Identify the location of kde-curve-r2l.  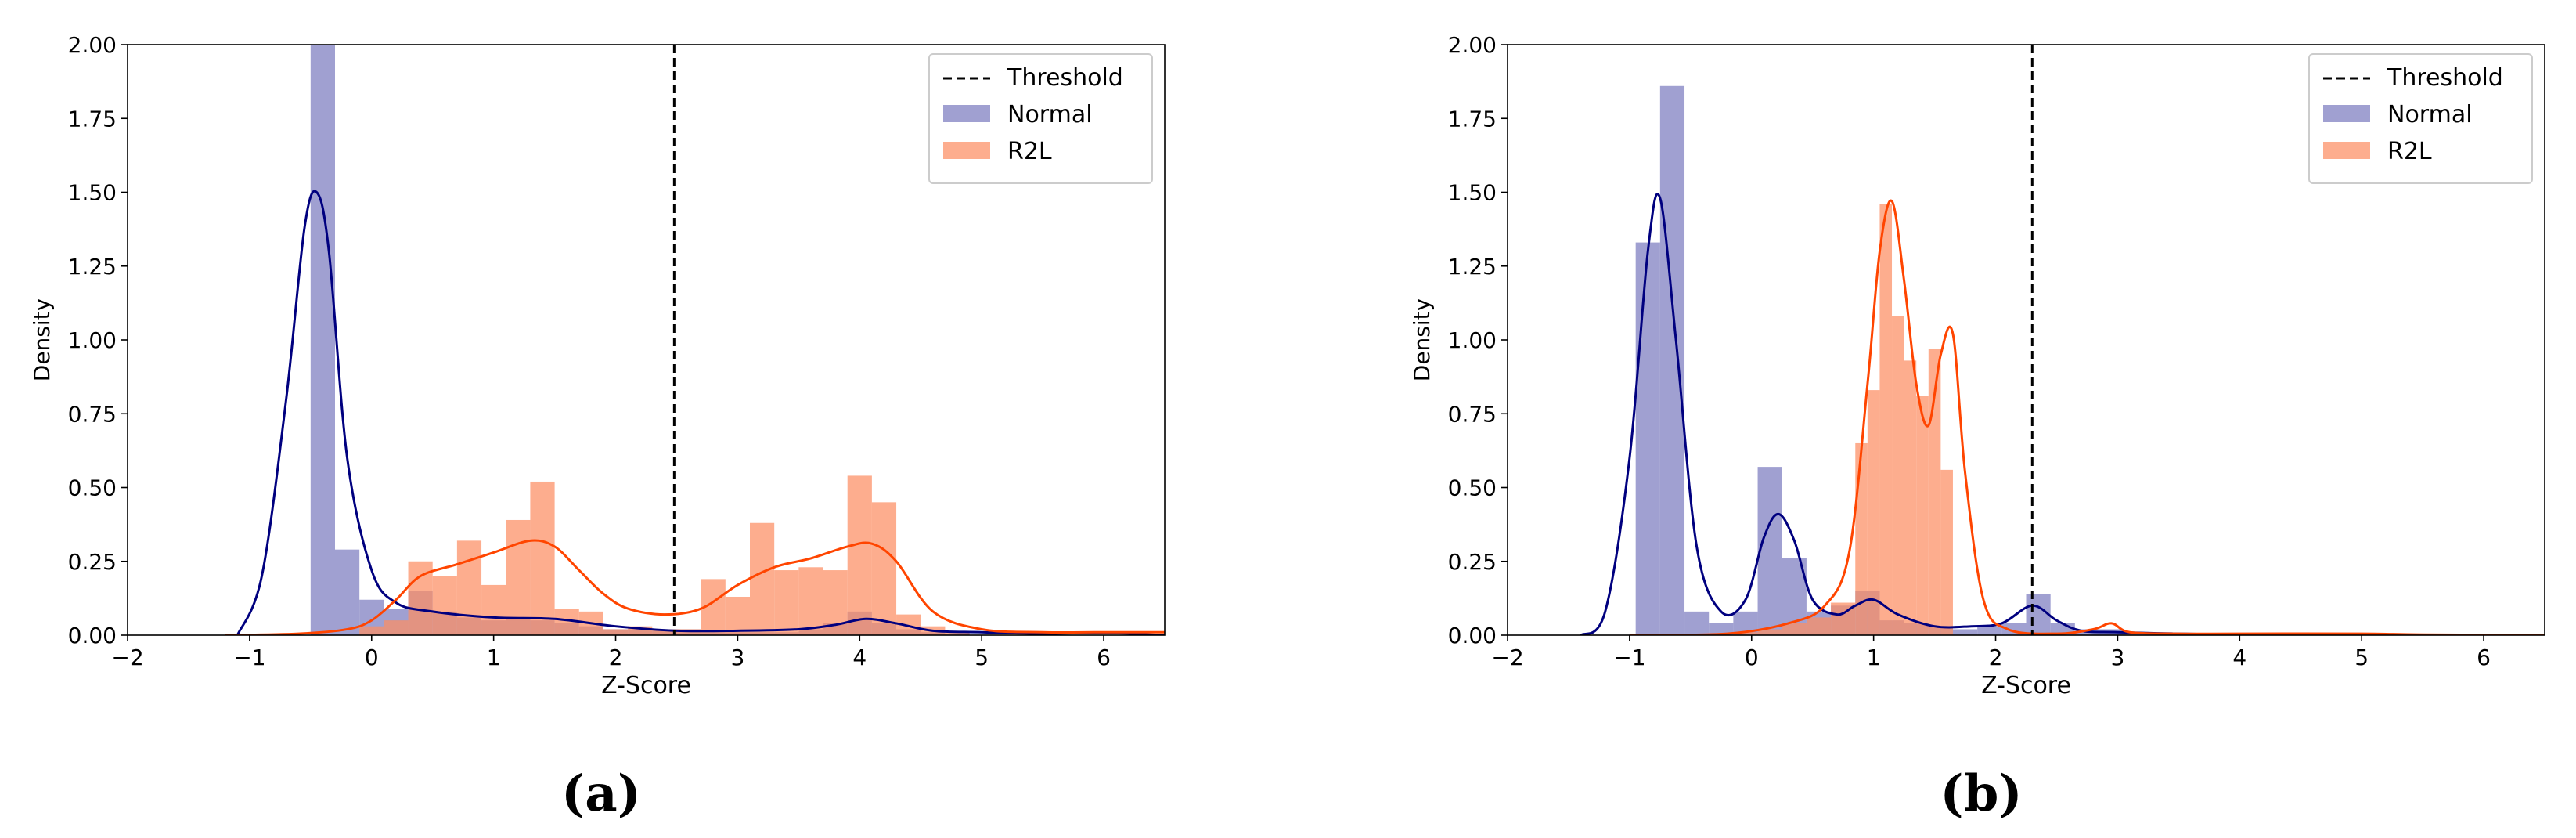
(695, 587).